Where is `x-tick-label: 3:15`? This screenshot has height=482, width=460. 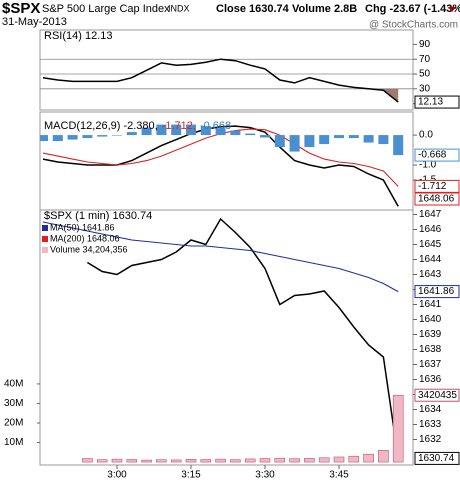
x-tick-label: 3:15 is located at coordinates (191, 475).